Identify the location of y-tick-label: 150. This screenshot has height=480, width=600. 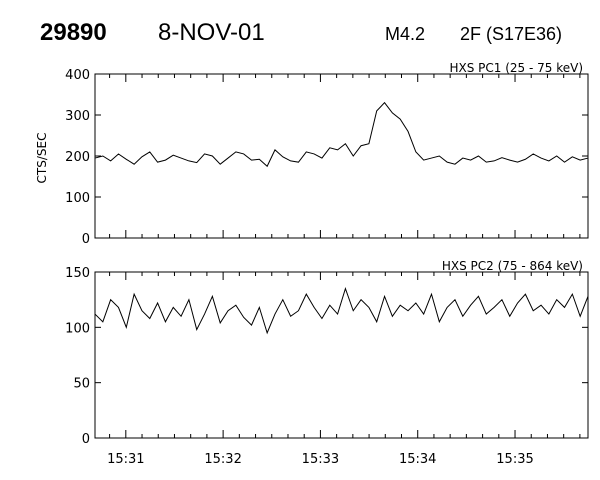
(77, 273).